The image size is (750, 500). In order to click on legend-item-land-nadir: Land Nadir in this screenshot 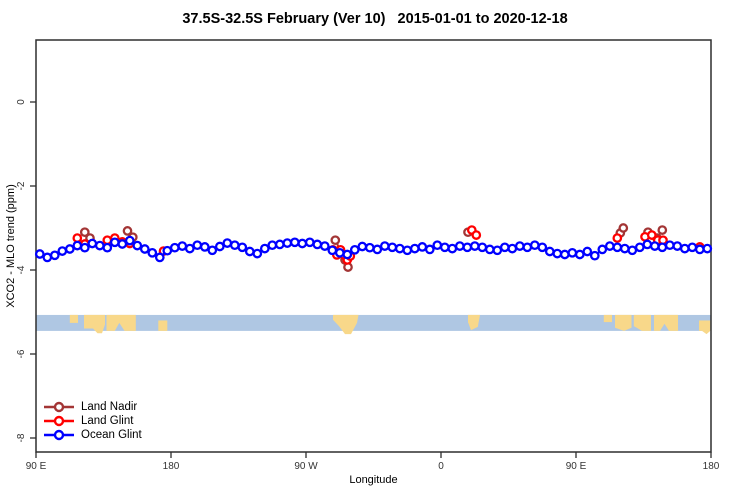, I will do `click(92, 407)`.